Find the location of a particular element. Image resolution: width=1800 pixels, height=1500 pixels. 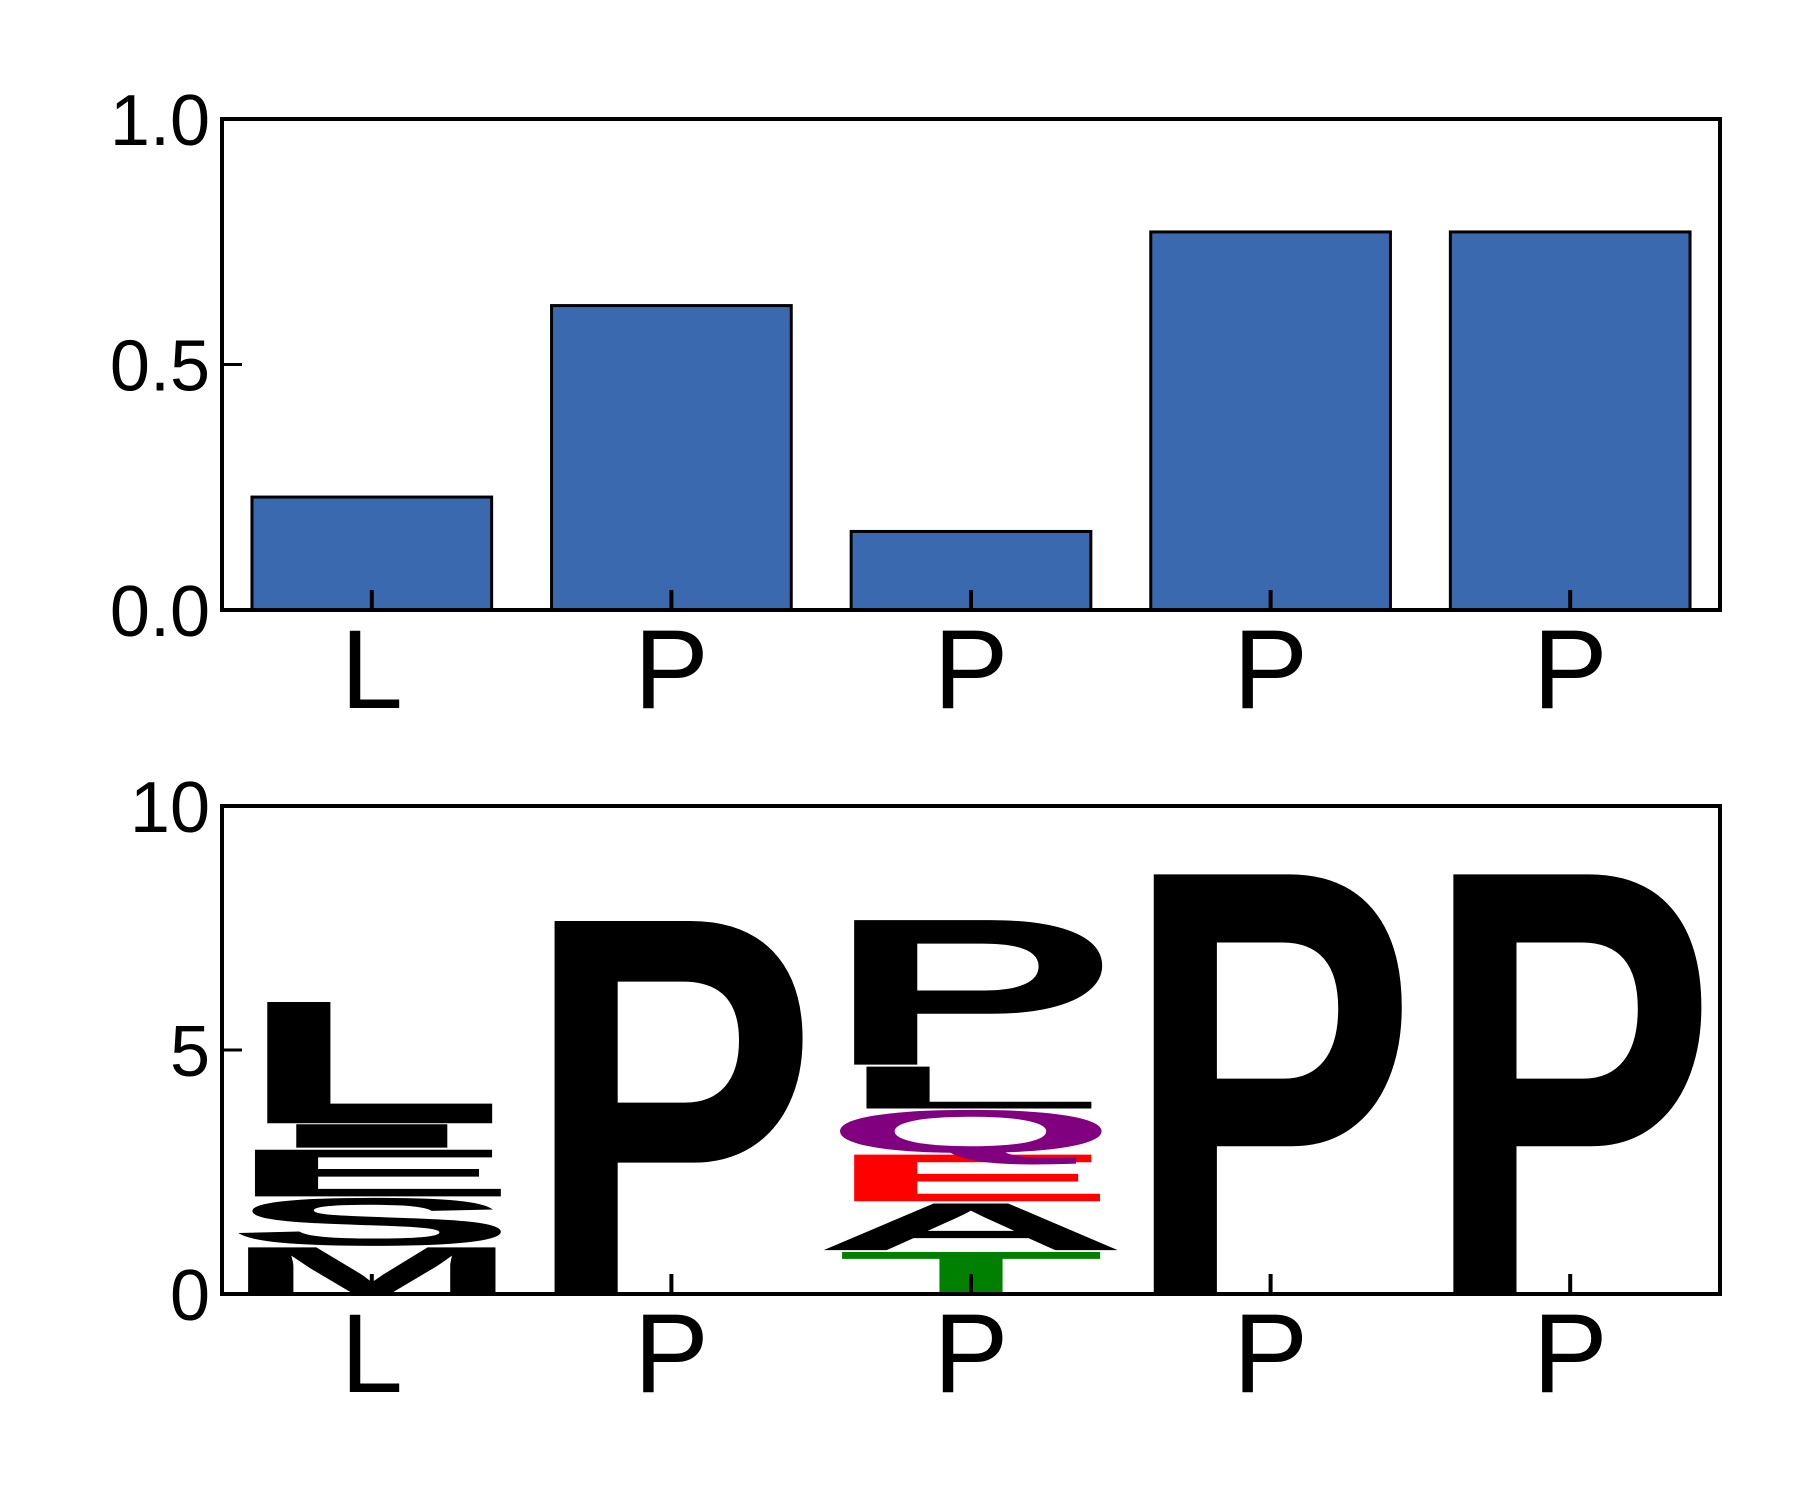

bar-chart-ytick-label: 0.0 is located at coordinates (160, 612).